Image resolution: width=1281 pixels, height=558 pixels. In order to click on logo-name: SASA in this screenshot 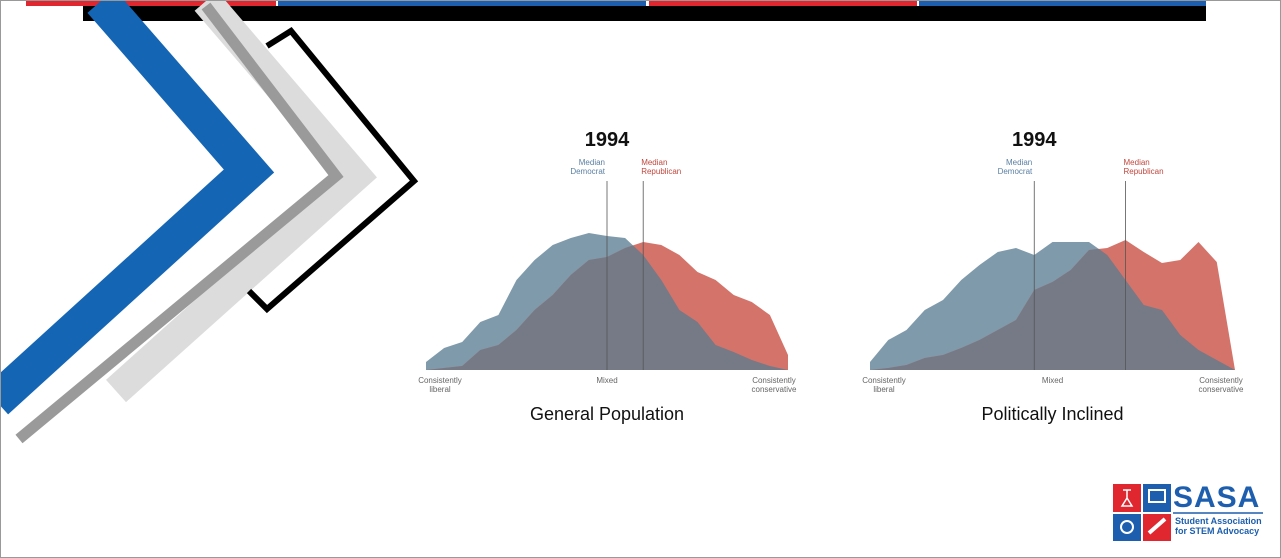, I will do `click(1217, 497)`.